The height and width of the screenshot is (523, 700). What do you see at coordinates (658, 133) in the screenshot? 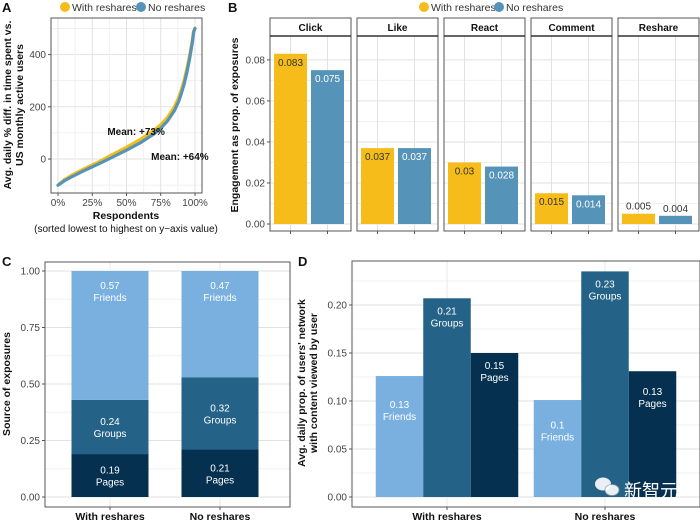
I see `facet-background` at bounding box center [658, 133].